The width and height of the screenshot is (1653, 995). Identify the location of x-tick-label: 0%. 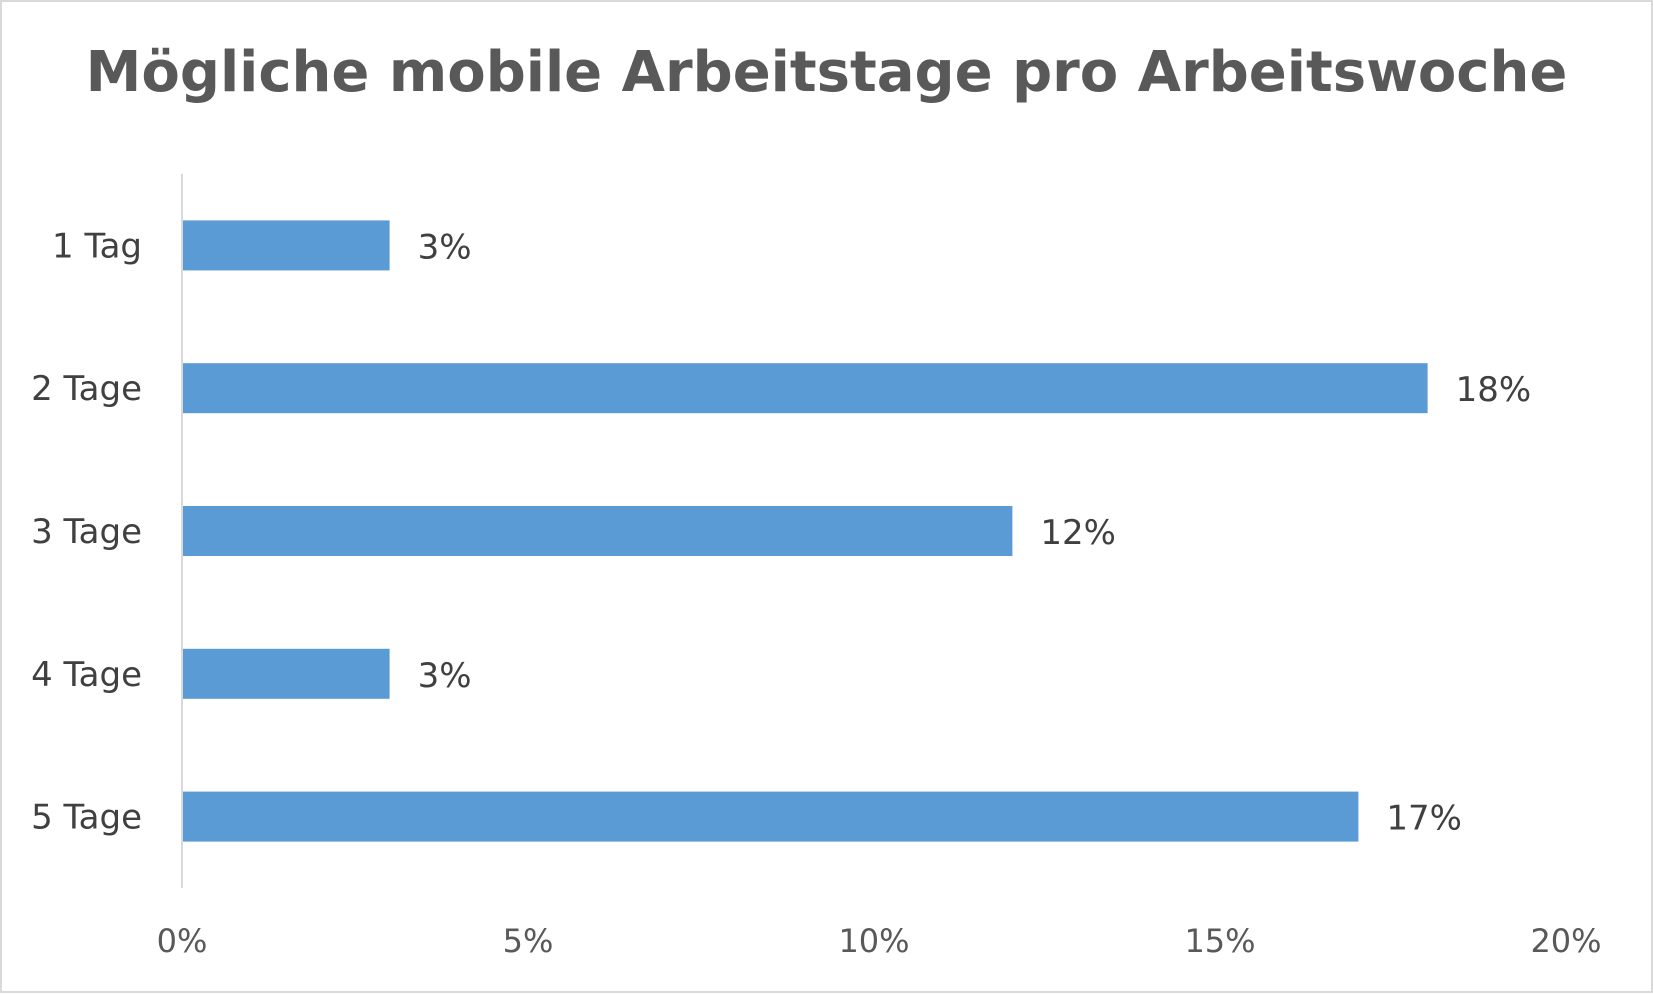
(182, 941).